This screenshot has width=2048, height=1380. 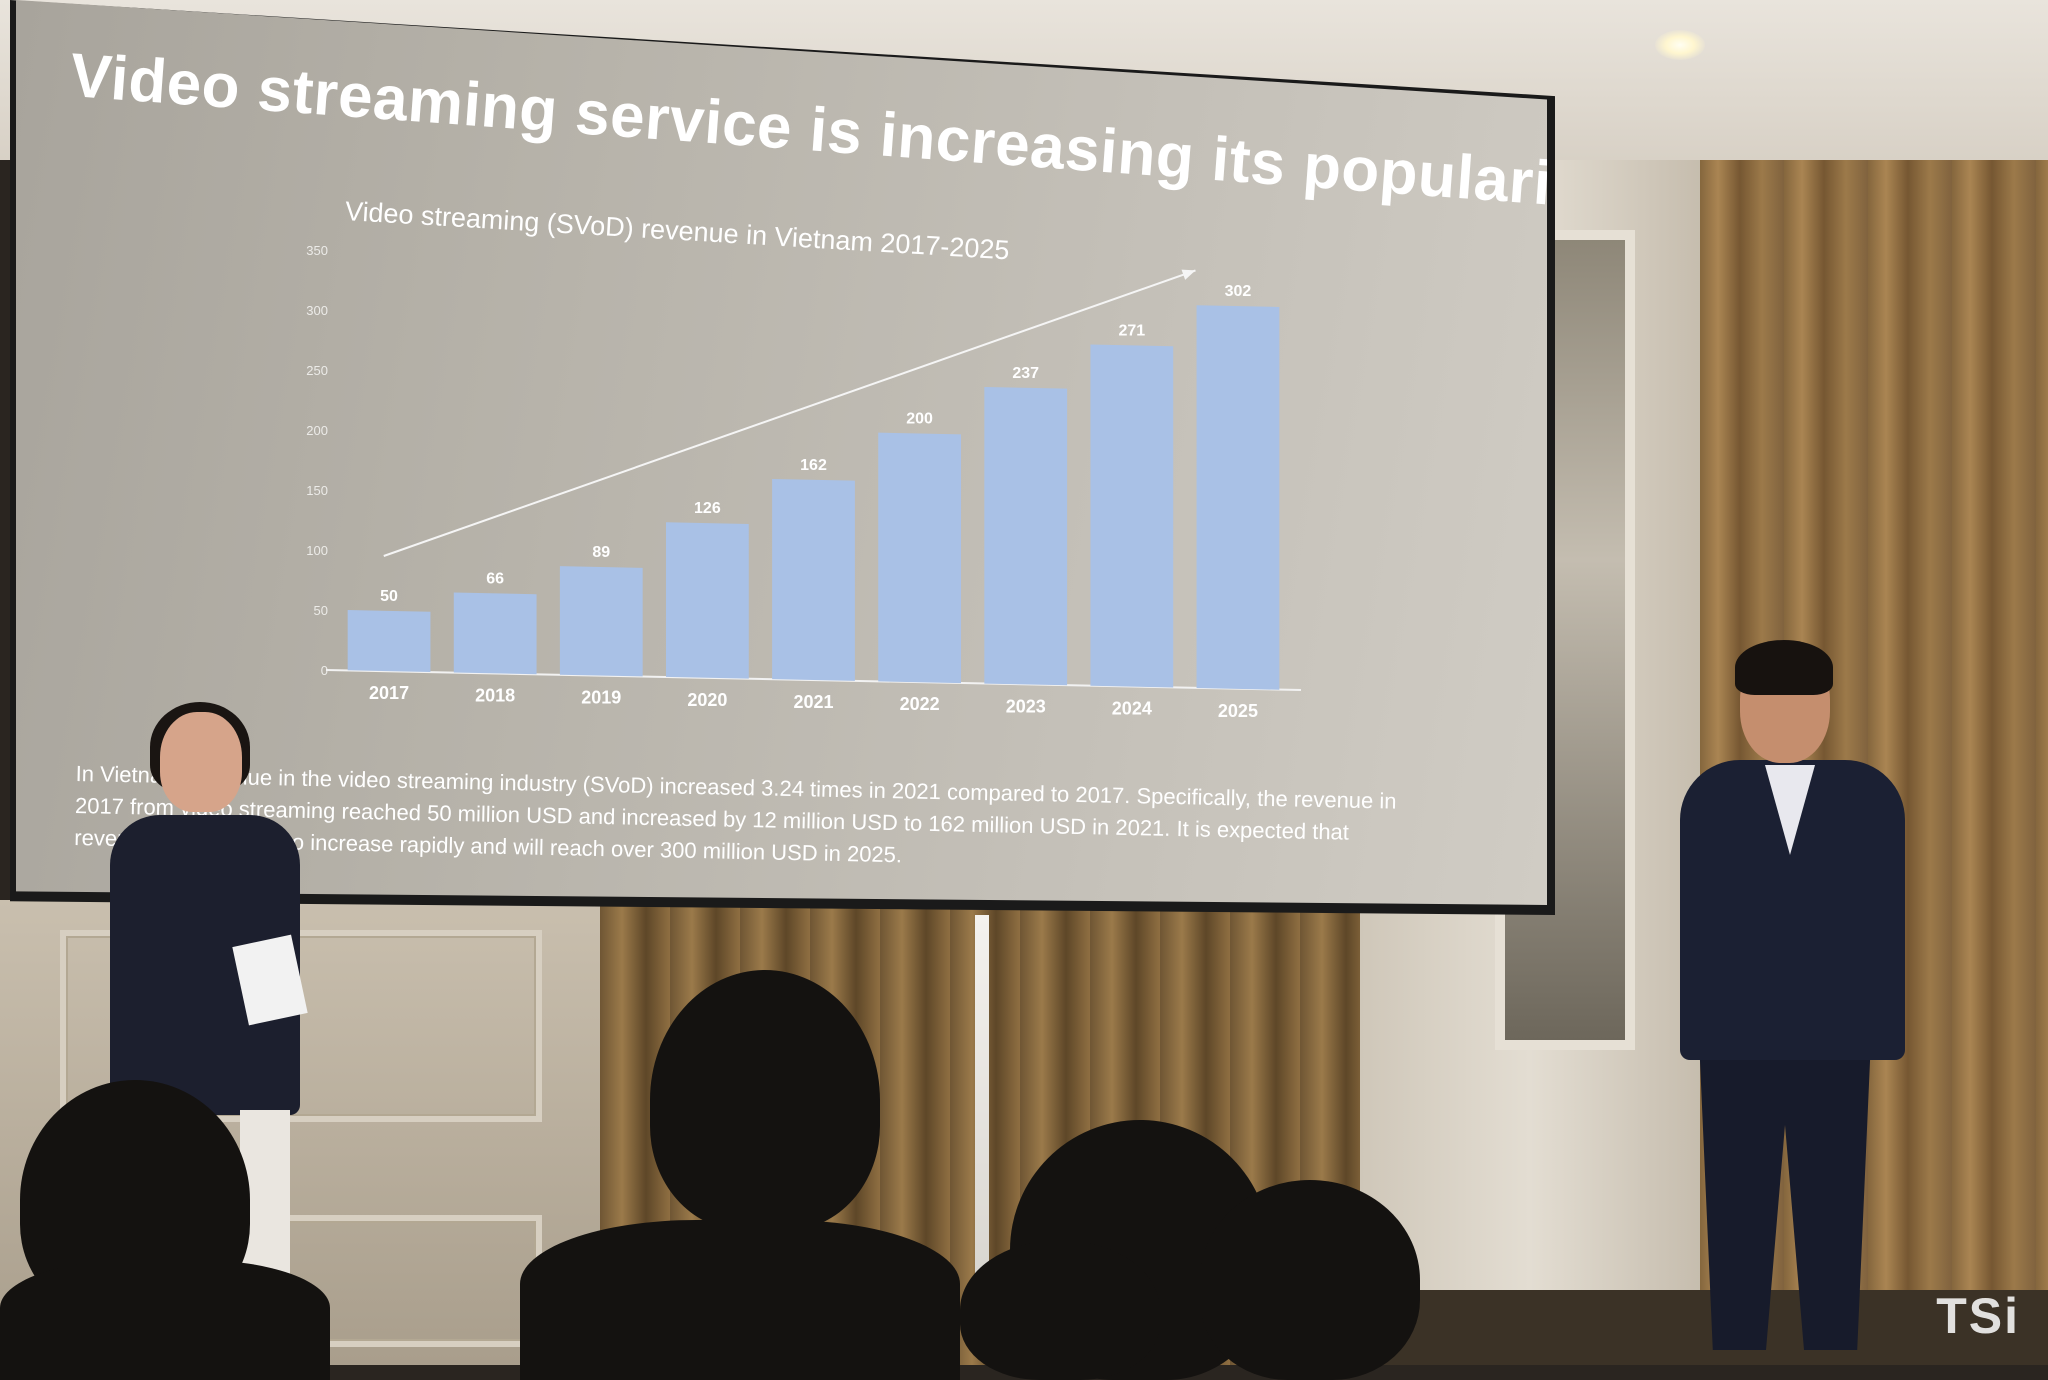 I want to click on stage, so click(x=1674, y=1327).